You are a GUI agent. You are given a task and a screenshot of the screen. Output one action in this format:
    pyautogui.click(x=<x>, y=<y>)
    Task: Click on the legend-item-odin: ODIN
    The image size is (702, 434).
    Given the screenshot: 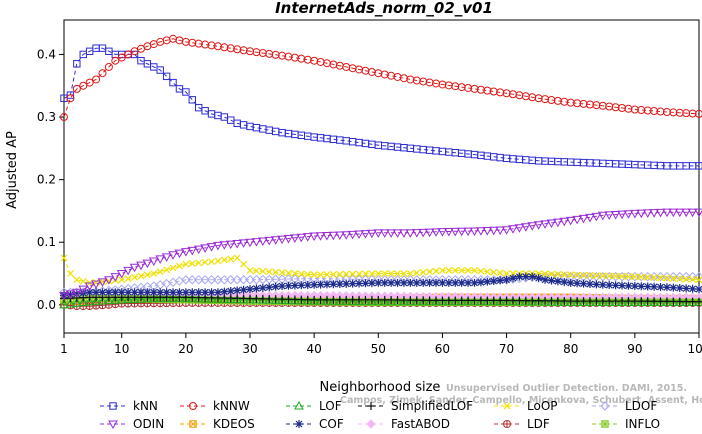 What is the action you would take?
    pyautogui.click(x=132, y=424)
    